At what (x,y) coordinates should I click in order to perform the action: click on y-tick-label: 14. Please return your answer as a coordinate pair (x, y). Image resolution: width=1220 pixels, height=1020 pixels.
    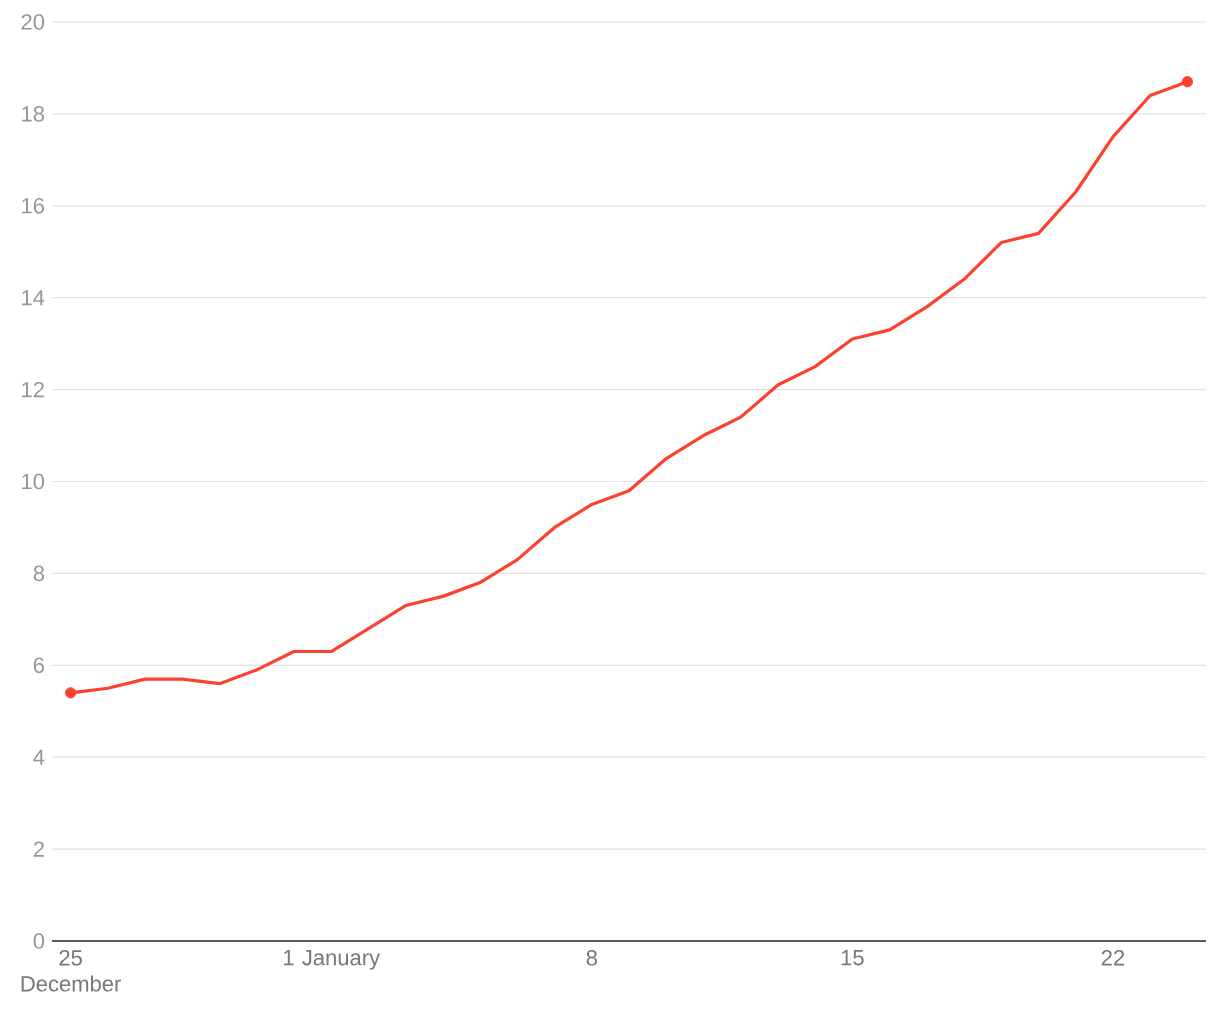
    Looking at the image, I should click on (33, 298).